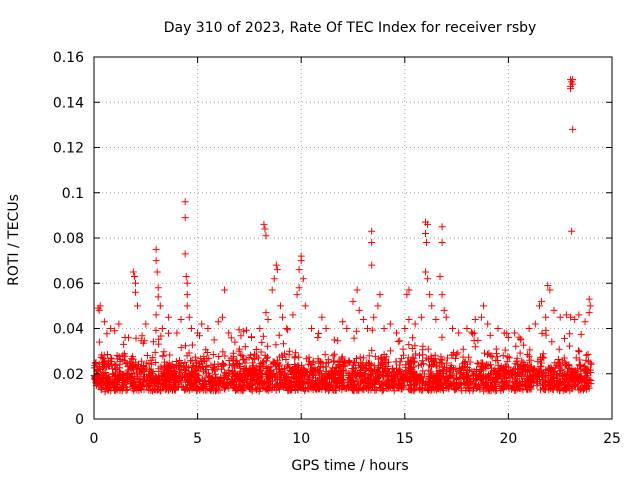  What do you see at coordinates (508, 439) in the screenshot?
I see `x-tick-label: 20` at bounding box center [508, 439].